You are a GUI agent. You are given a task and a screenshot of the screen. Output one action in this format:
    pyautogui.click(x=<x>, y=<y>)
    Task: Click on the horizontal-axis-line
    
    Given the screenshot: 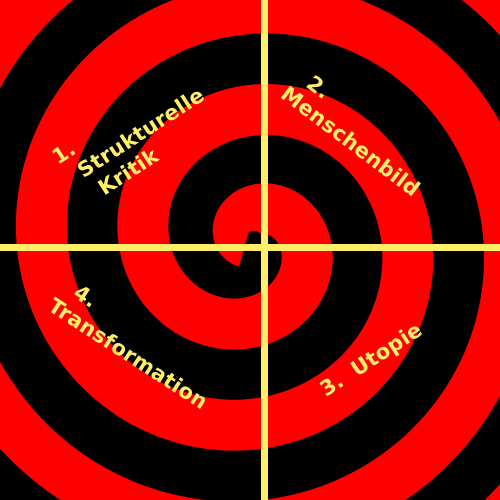 What is the action you would take?
    pyautogui.click(x=250, y=247)
    